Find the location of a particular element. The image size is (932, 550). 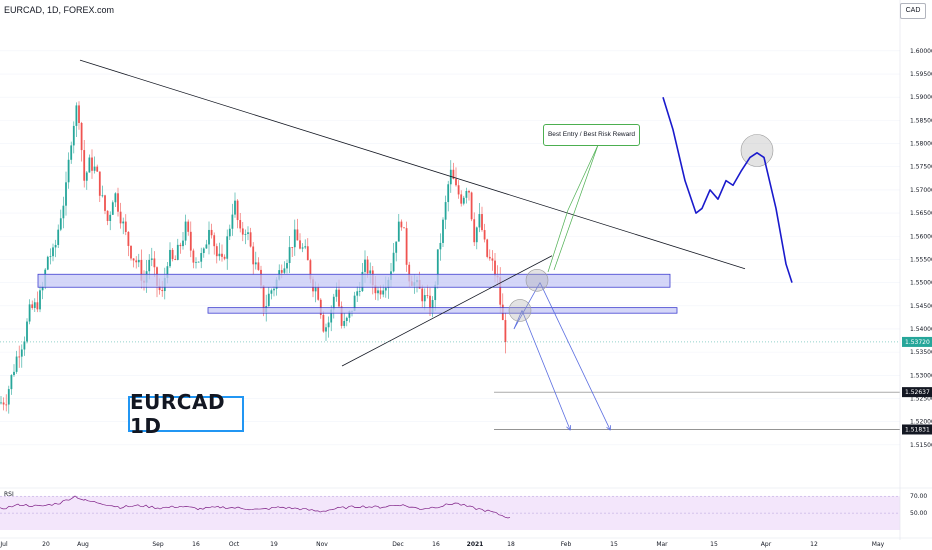

price-tag-label: 1.51831 is located at coordinates (917, 429).